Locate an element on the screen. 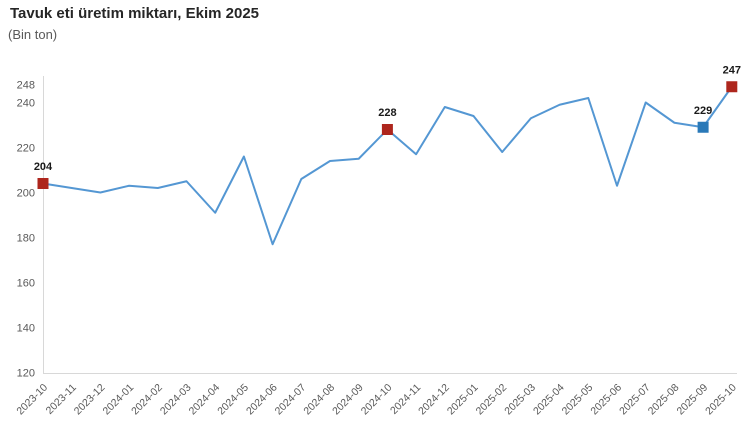 The height and width of the screenshot is (432, 750). y-tick-label: 200 is located at coordinates (26, 193).